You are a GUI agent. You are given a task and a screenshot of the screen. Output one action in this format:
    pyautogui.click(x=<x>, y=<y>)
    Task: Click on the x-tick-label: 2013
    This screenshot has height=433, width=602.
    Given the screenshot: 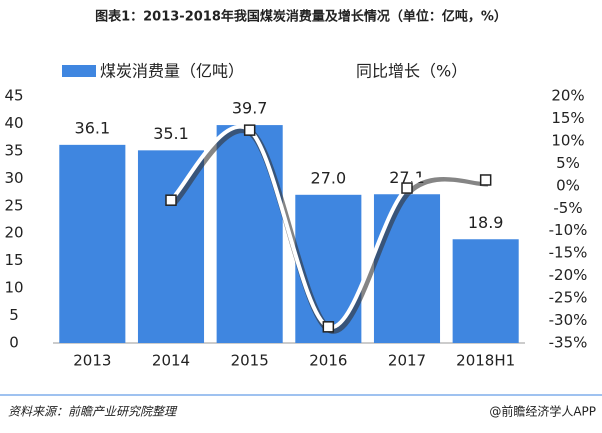 What is the action you would take?
    pyautogui.click(x=92, y=361)
    